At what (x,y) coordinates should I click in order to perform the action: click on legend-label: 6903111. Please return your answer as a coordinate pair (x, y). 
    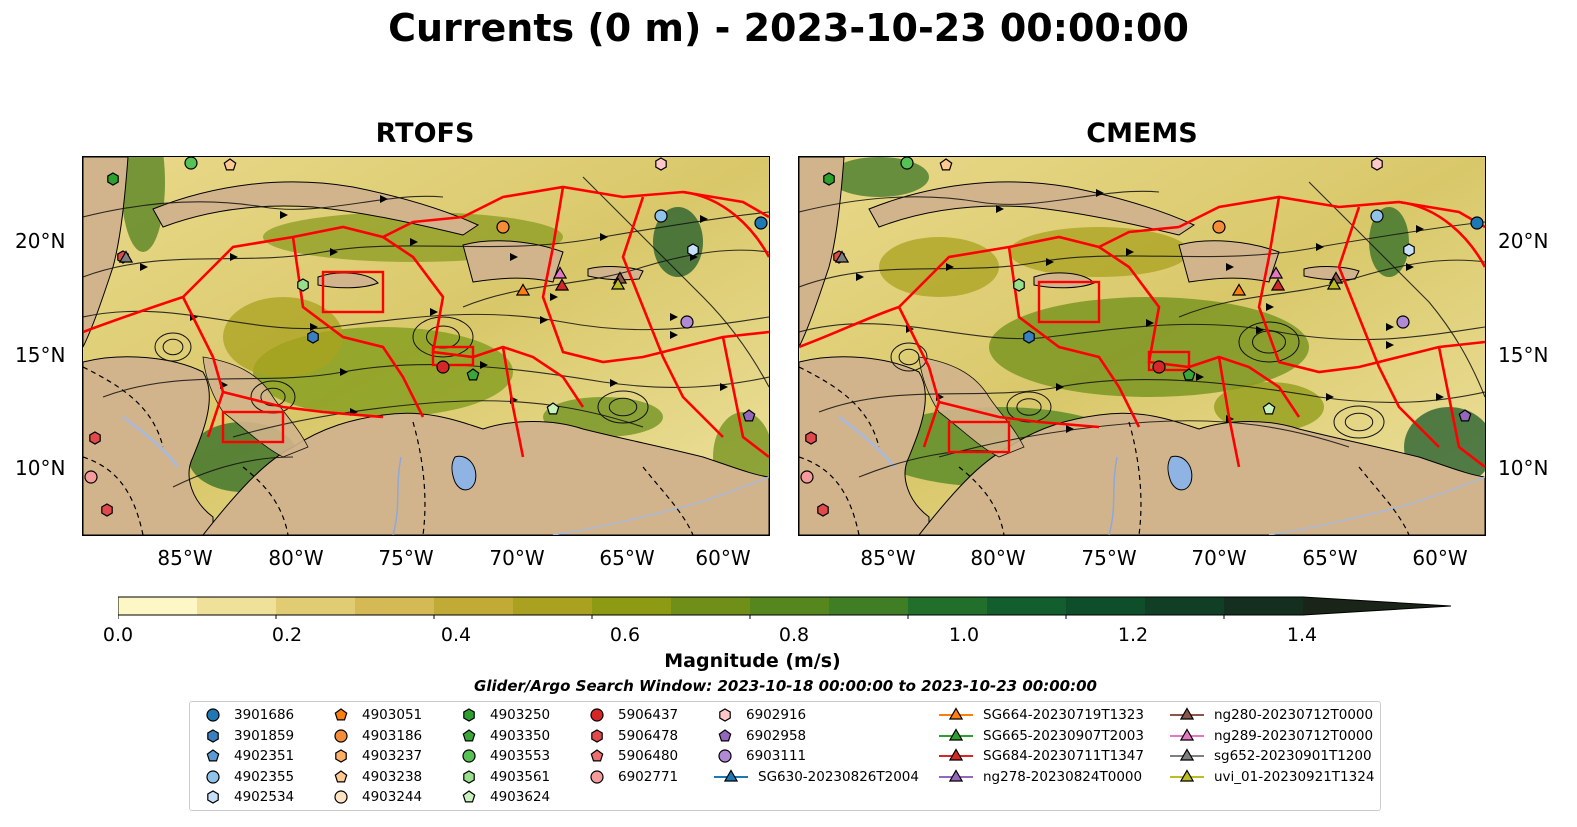
    Looking at the image, I should click on (776, 756).